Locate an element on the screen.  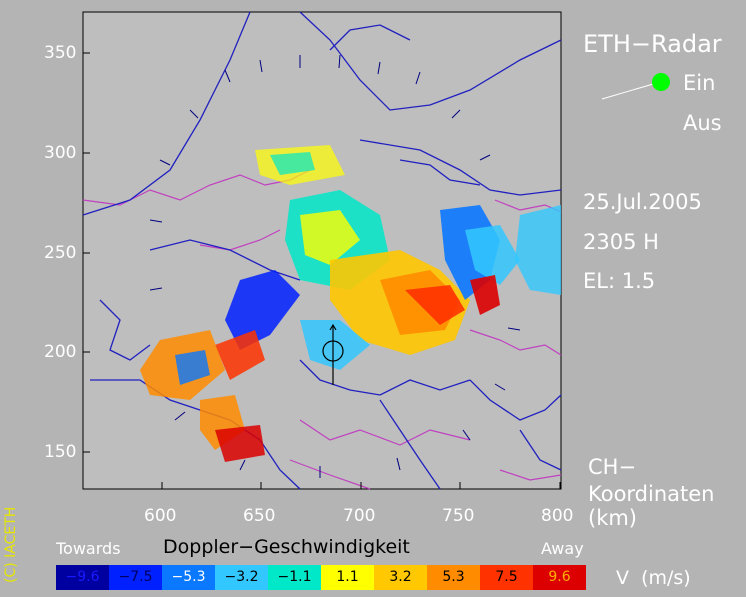
legend-away-label: Away is located at coordinates (562, 548).